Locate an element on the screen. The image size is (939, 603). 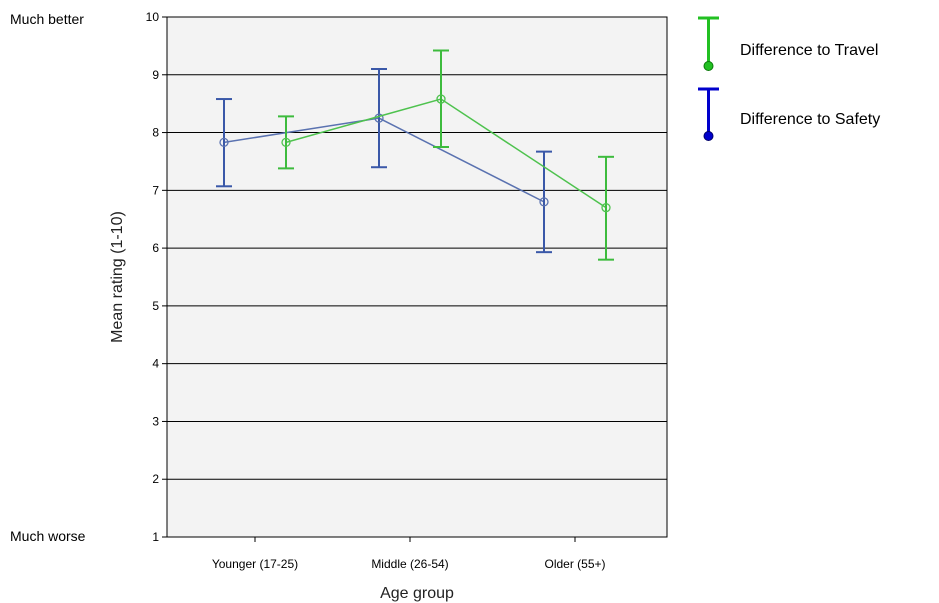
legend-symbol-safety-marker is located at coordinates (708, 136).